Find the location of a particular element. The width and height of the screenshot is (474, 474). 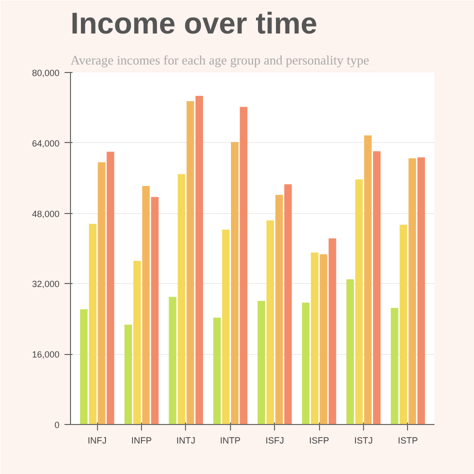

x-tick-label: ISTP is located at coordinates (408, 441).